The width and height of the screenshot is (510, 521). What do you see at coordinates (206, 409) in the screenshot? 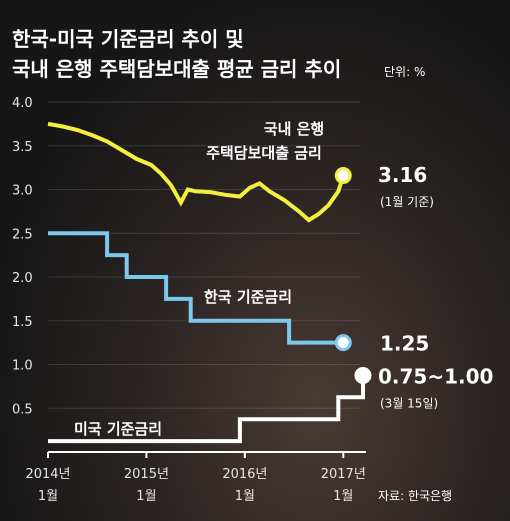
I see `series-line-us` at bounding box center [206, 409].